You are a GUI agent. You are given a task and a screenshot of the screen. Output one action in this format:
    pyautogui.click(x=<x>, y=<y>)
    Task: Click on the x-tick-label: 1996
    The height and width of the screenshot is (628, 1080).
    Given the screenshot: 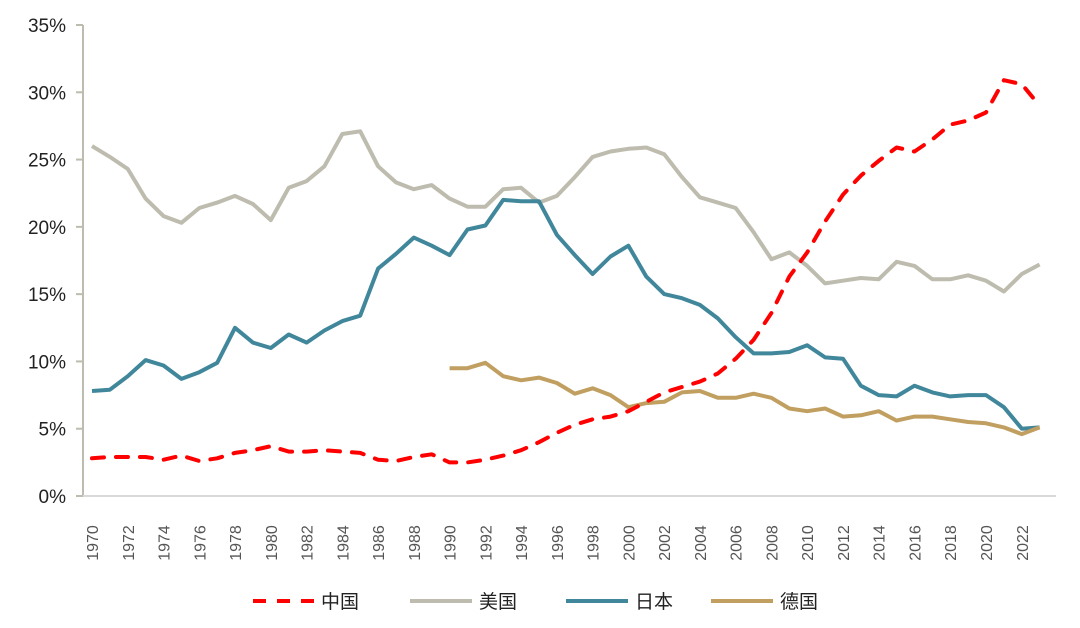 What is the action you would take?
    pyautogui.click(x=558, y=543)
    